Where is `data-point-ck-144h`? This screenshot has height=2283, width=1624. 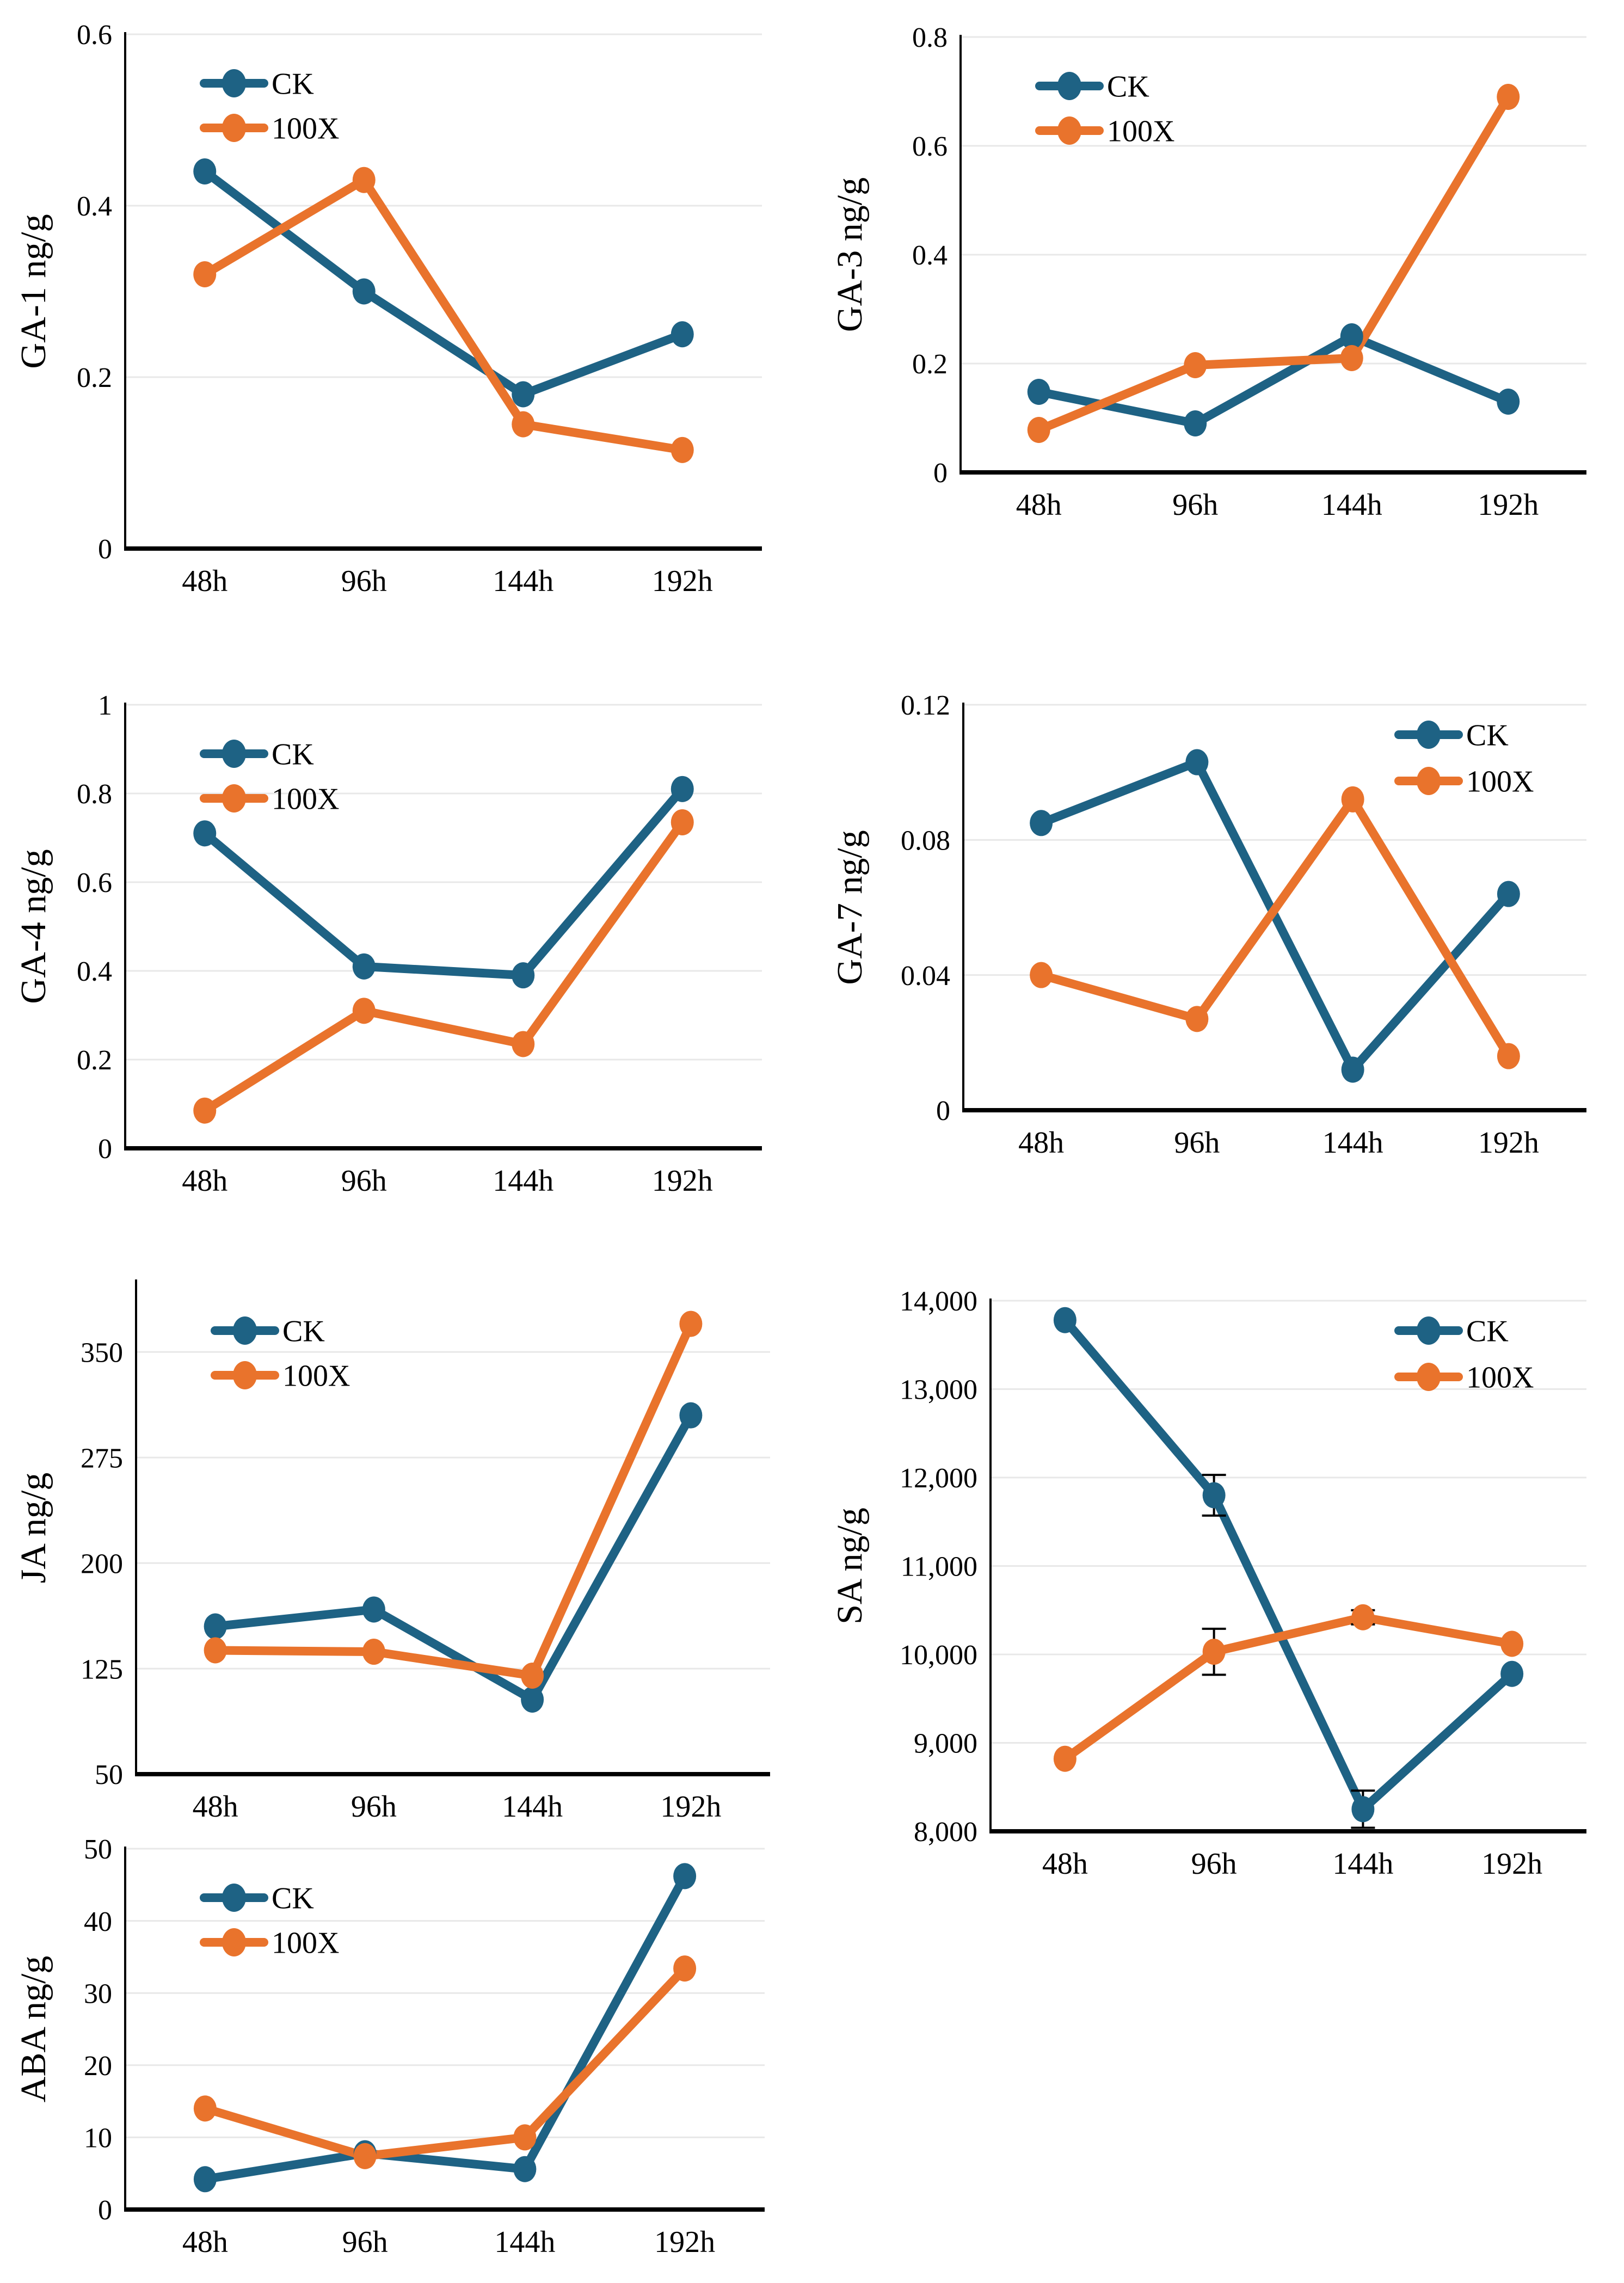 data-point-ck-144h is located at coordinates (525, 2169).